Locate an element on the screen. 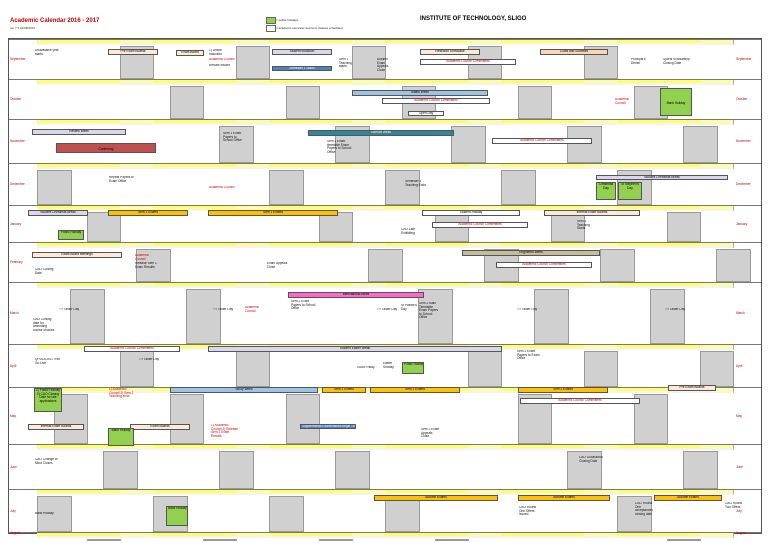 The width and height of the screenshot is (768, 543). event-sem2-exams-b: Sem 2 Exams is located at coordinates (415, 390).